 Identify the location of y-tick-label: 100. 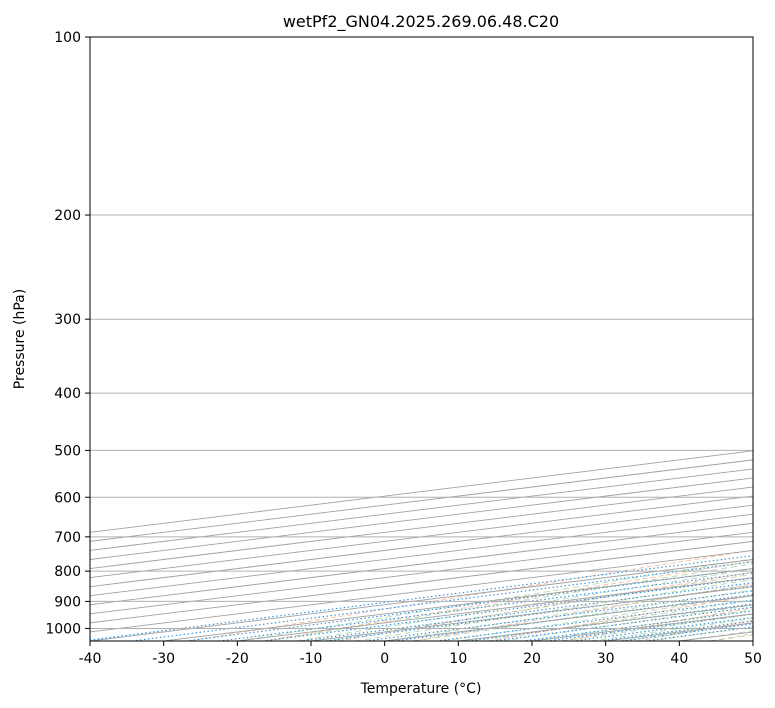
(67, 38).